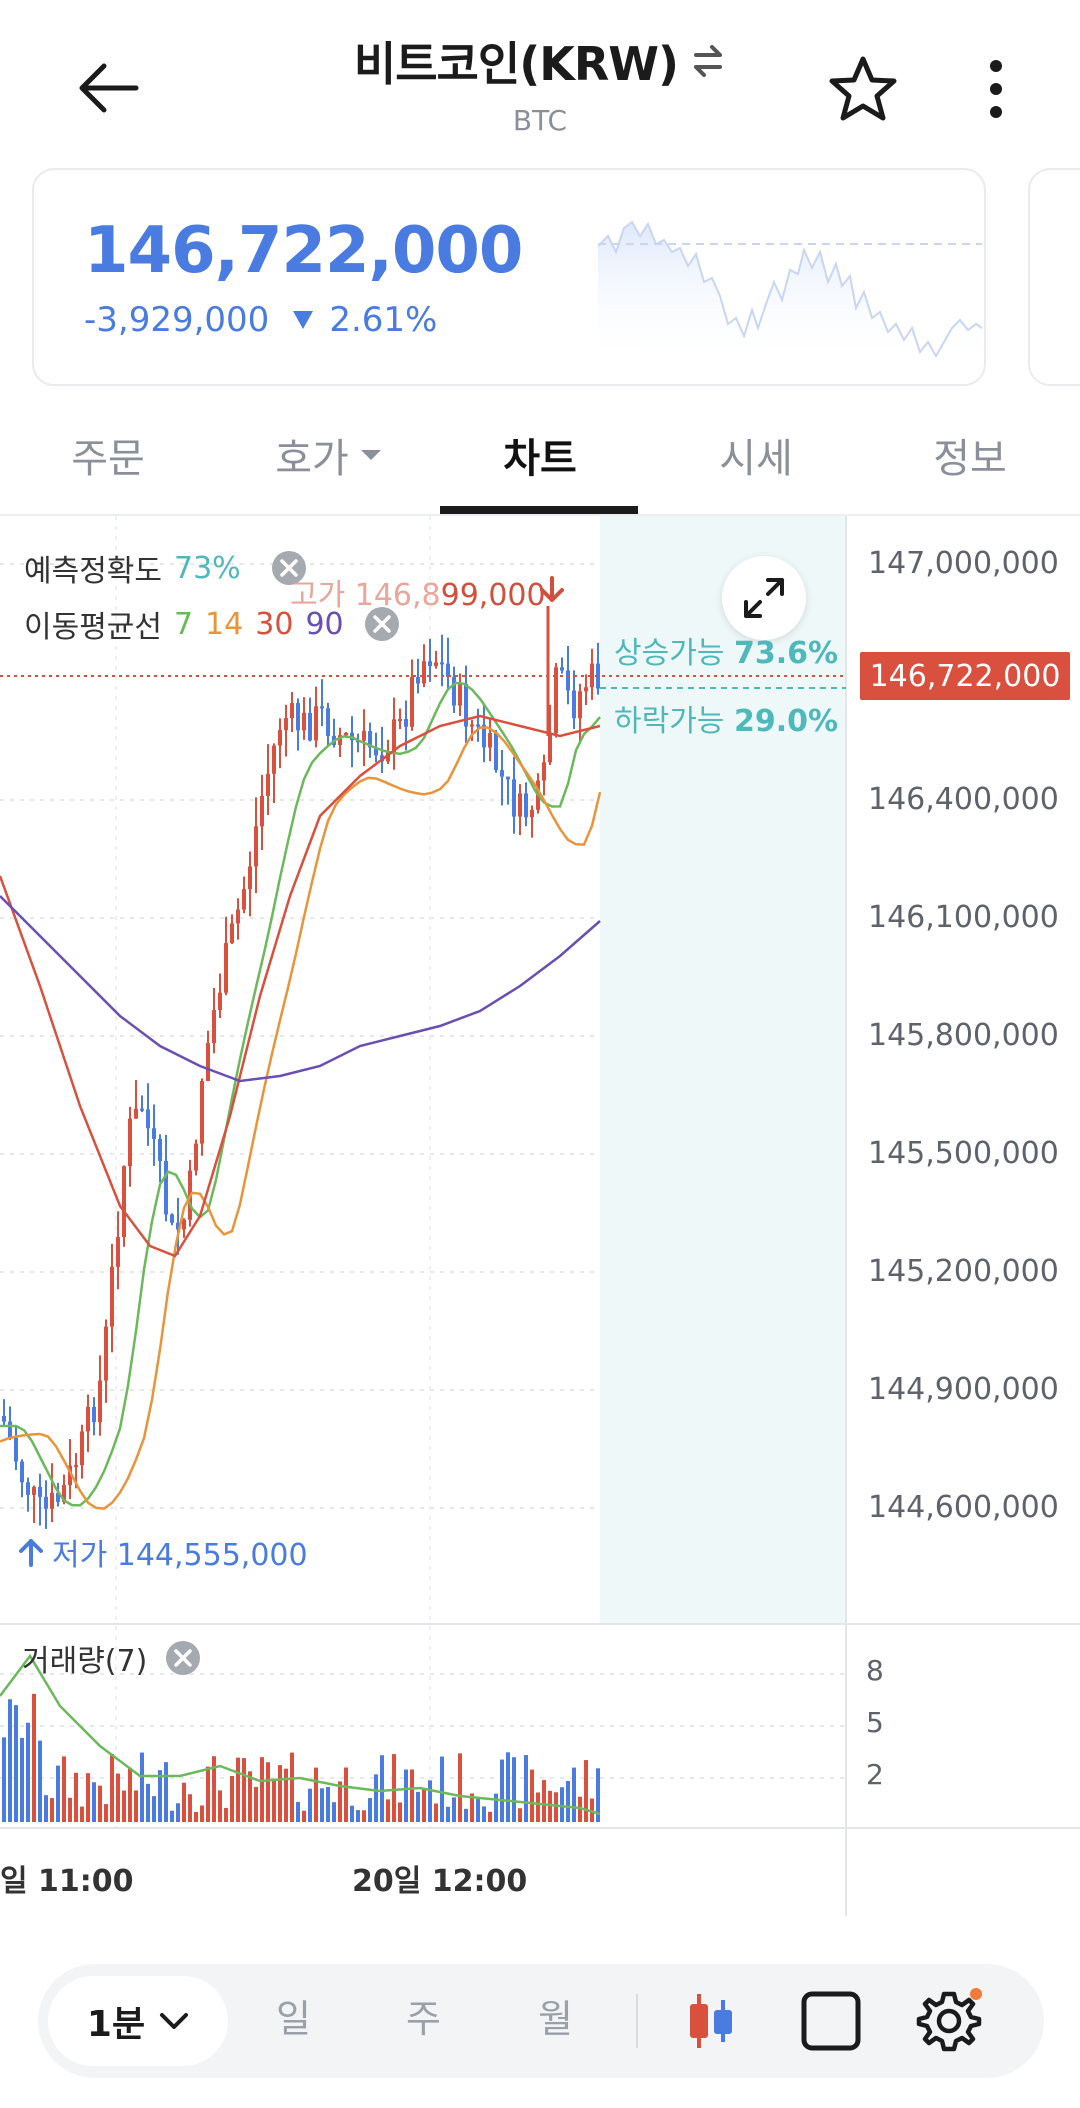  Describe the element at coordinates (711, 2021) in the screenshot. I see `candle-type-button` at that location.